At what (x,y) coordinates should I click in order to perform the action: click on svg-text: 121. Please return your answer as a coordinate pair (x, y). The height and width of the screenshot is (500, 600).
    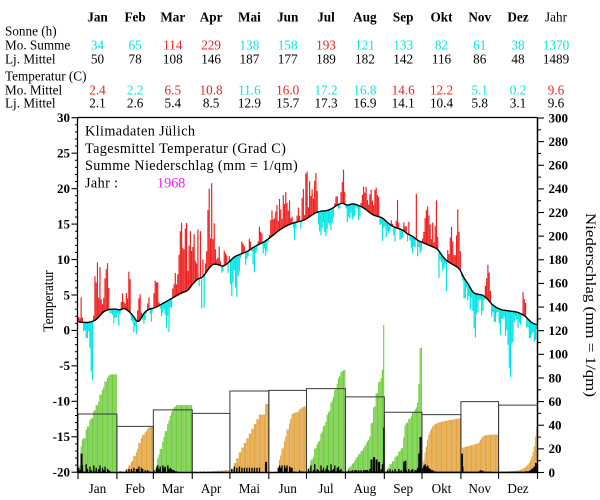
    Looking at the image, I should click on (365, 45).